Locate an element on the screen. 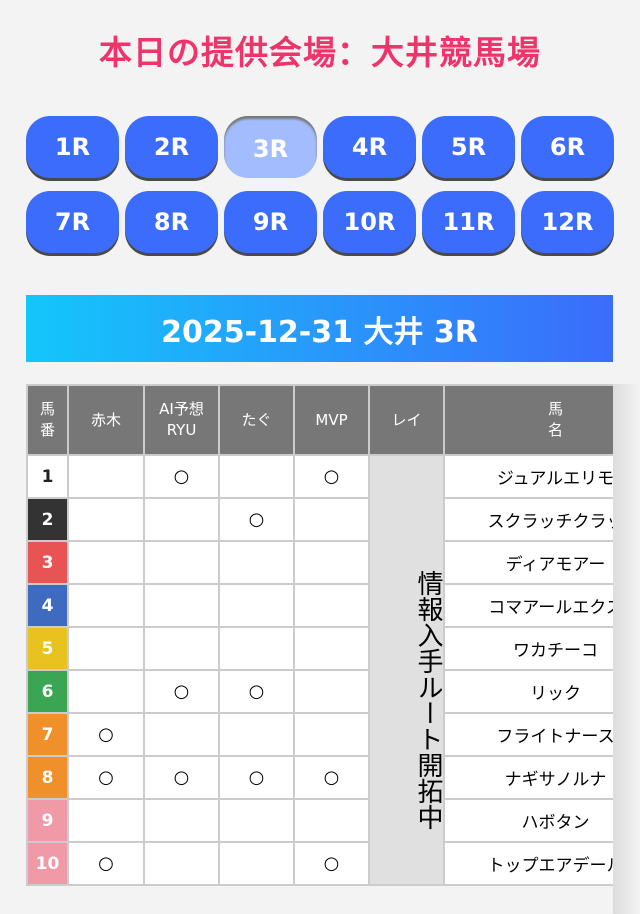  table-row: 10 ○ ○ トップエアデール is located at coordinates (319, 863).